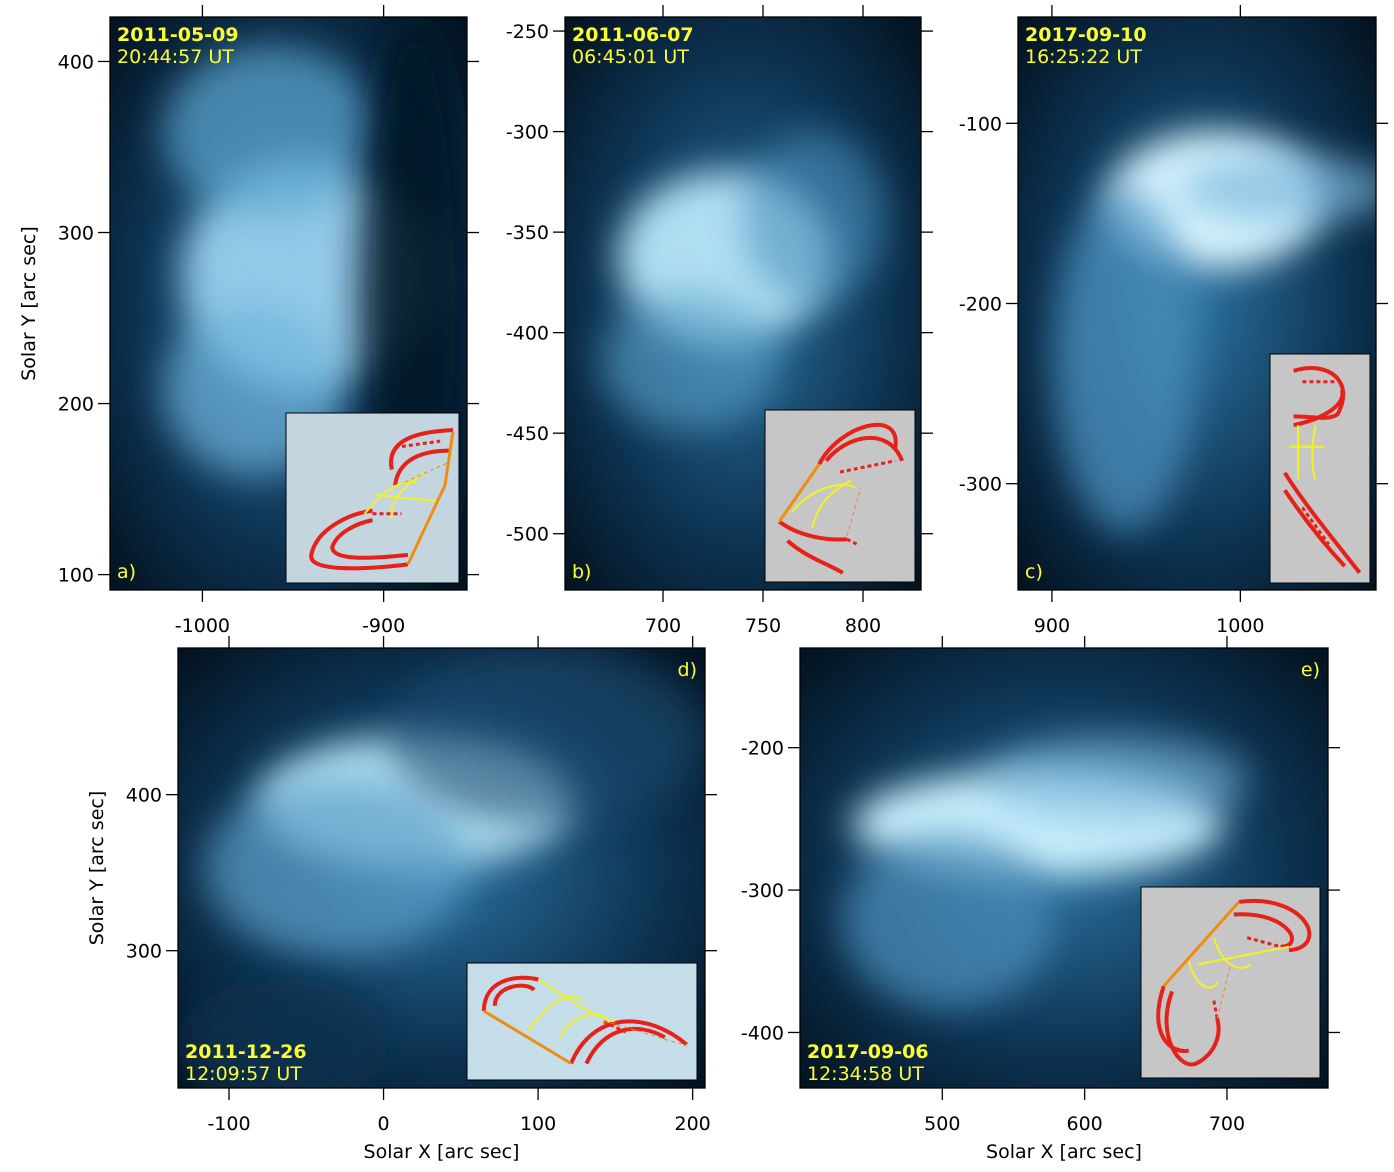  Describe the element at coordinates (202, 626) in the screenshot. I see `x-tick-label: -1000` at that location.